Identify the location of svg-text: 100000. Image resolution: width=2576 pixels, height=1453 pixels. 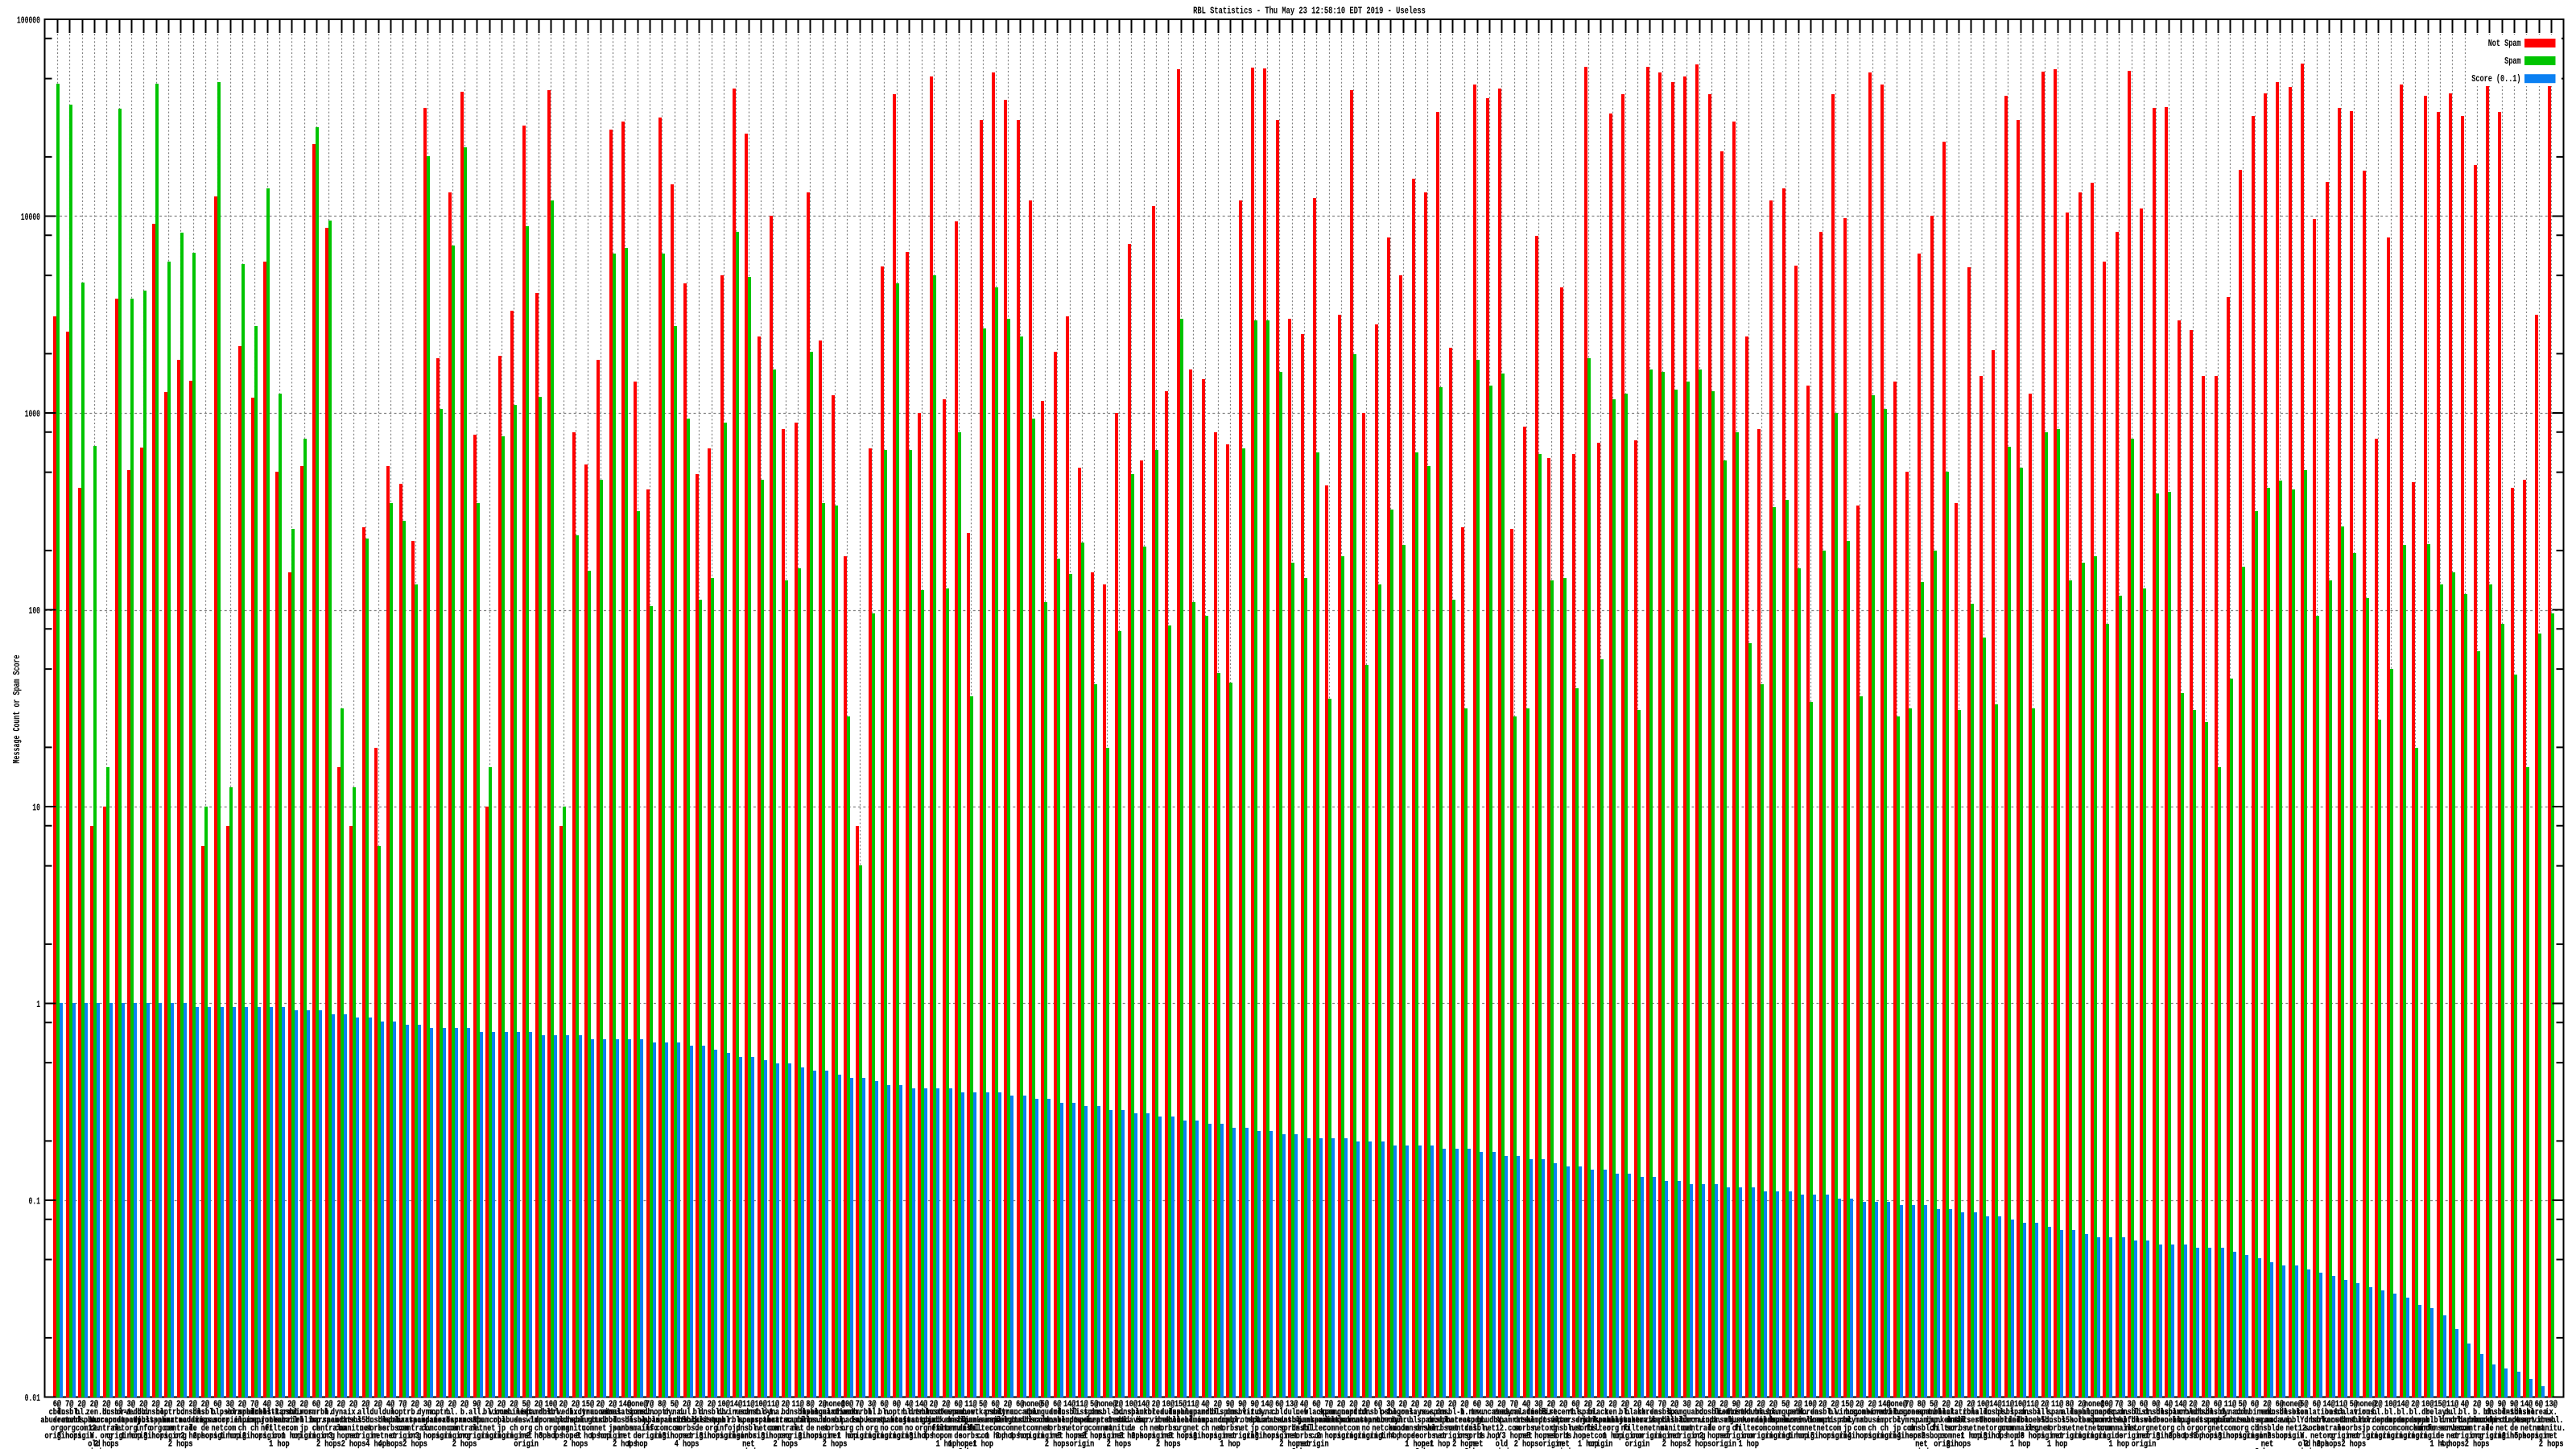
(28, 21).